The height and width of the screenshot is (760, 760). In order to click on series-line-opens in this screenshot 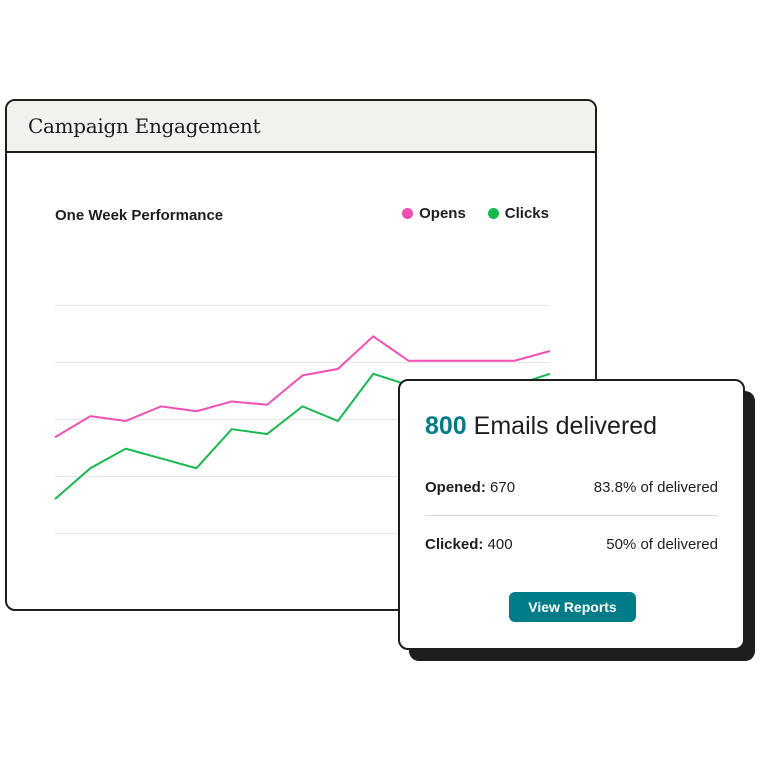, I will do `click(302, 387)`.